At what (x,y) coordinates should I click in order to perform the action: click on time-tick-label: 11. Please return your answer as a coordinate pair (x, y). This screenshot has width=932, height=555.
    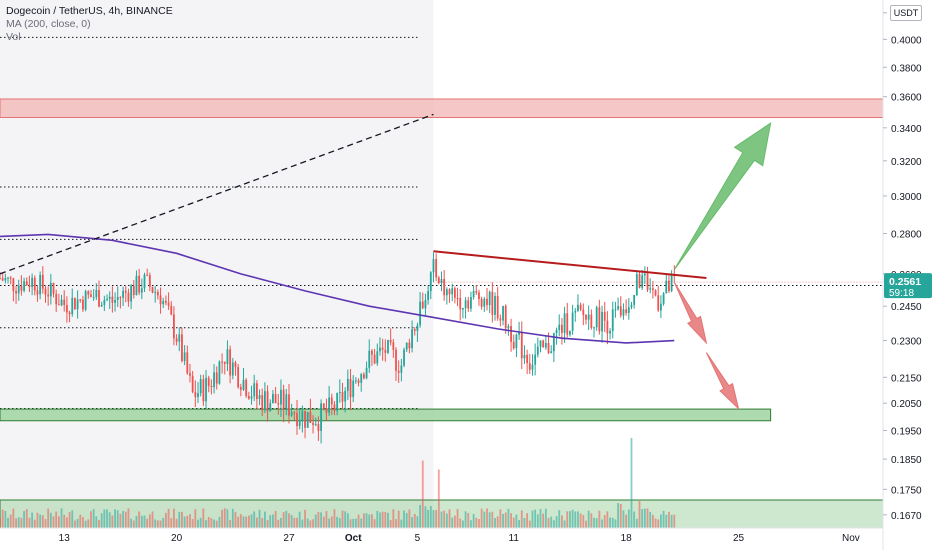
    Looking at the image, I should click on (514, 538).